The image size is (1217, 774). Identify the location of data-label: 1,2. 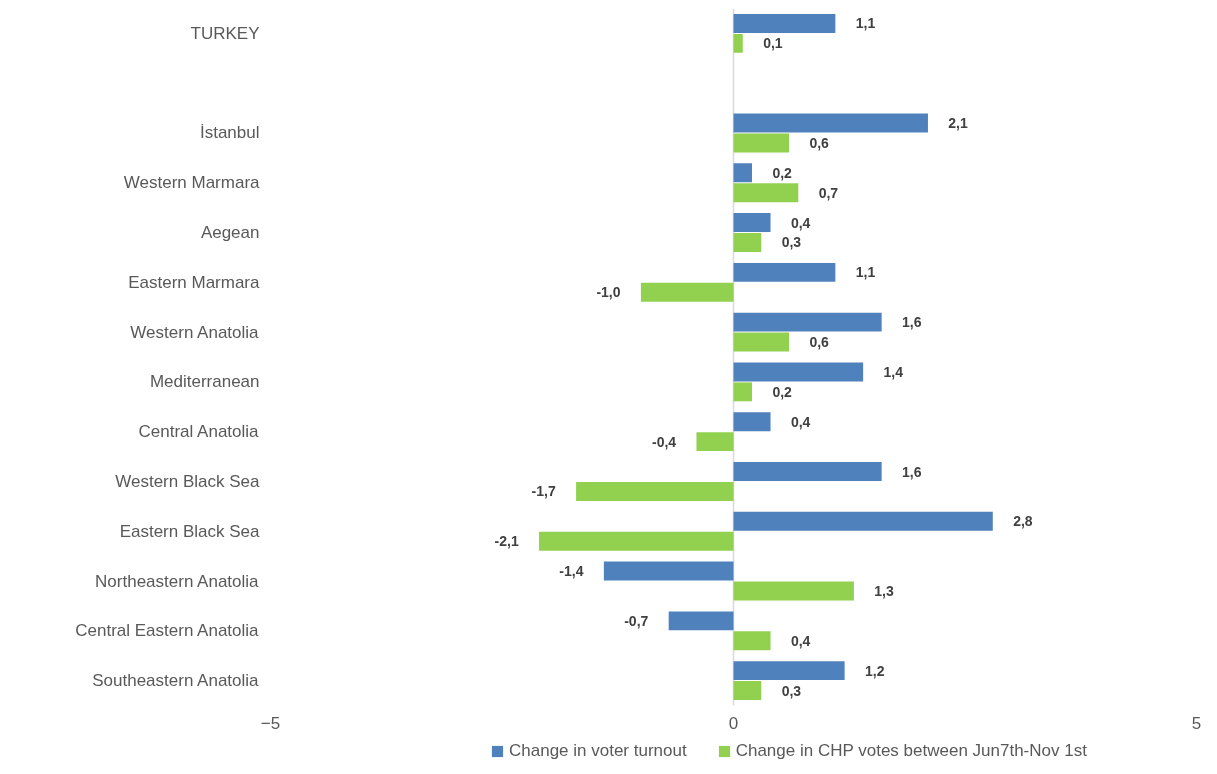
(874, 670).